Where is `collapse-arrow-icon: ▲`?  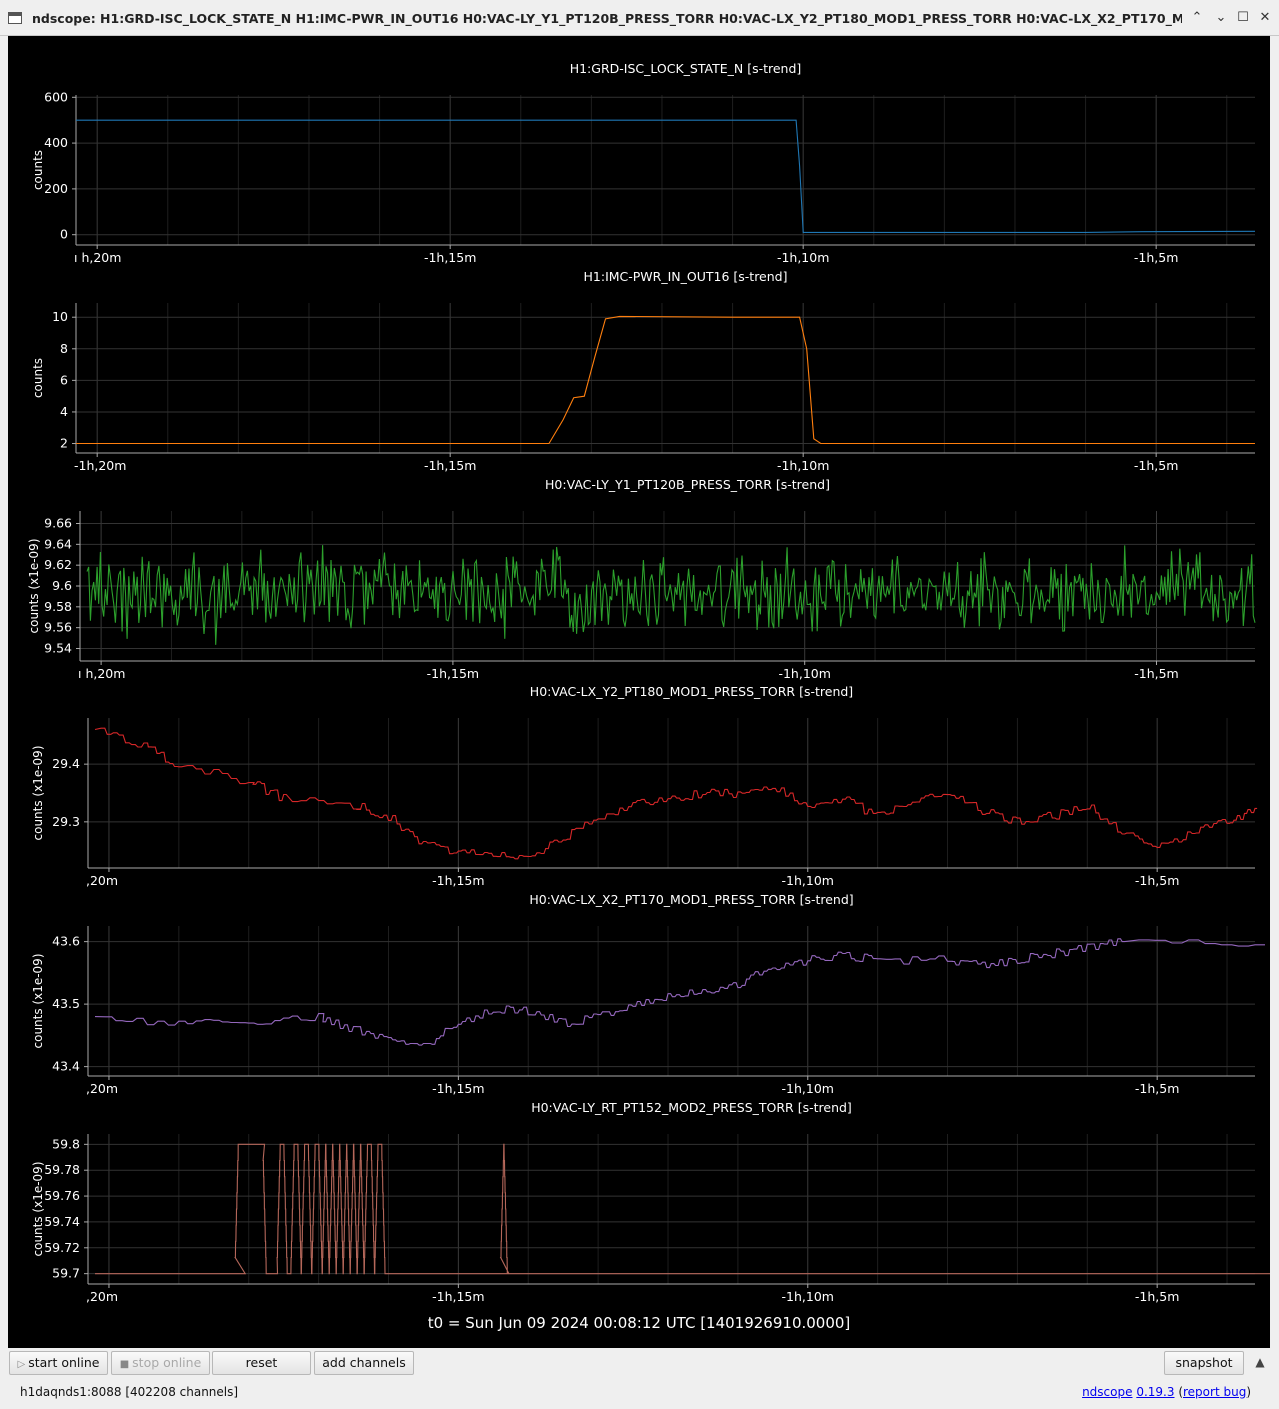
collapse-arrow-icon: ▲ is located at coordinates (1260, 1362).